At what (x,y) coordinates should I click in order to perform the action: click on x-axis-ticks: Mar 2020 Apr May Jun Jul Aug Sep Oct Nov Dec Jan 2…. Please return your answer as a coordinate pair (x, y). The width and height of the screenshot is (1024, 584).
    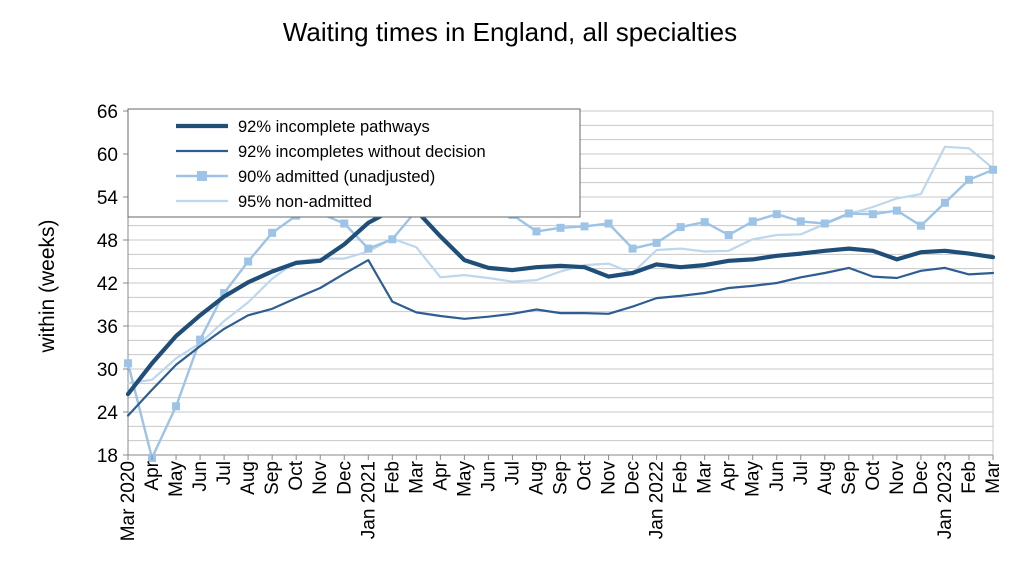
    Looking at the image, I should click on (561, 498).